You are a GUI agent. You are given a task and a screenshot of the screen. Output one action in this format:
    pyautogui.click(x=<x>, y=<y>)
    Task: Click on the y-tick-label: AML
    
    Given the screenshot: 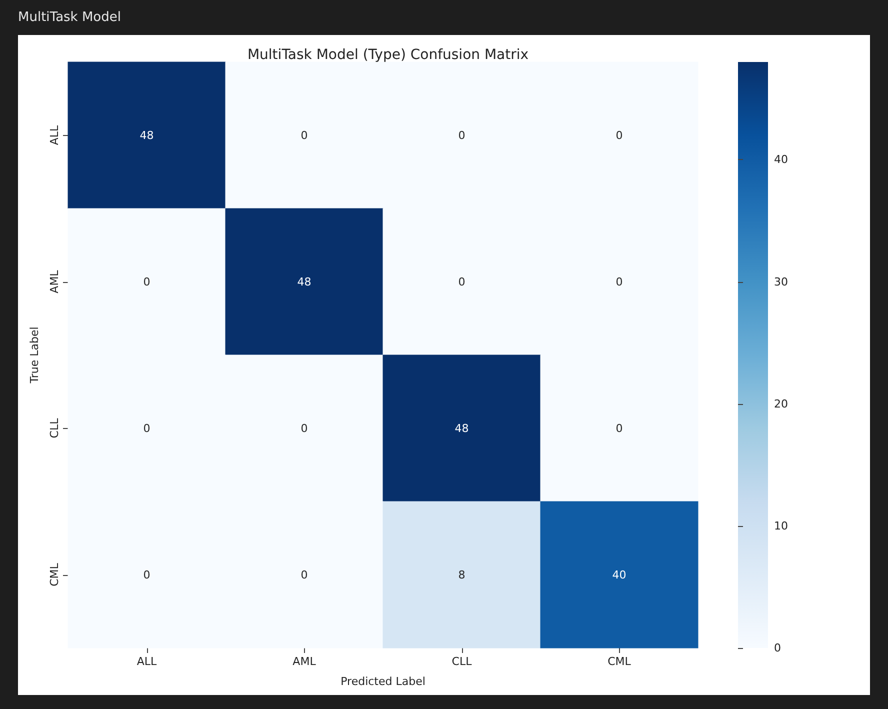 What is the action you would take?
    pyautogui.click(x=54, y=281)
    